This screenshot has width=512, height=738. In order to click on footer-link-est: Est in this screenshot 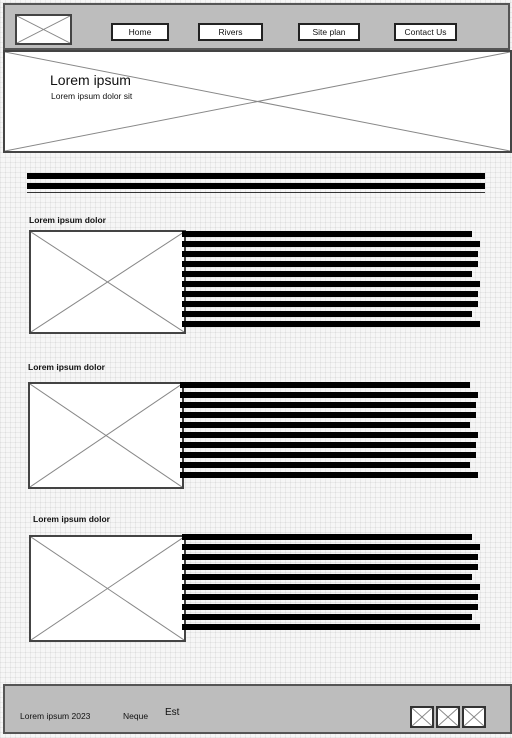, I will do `click(172, 712)`.